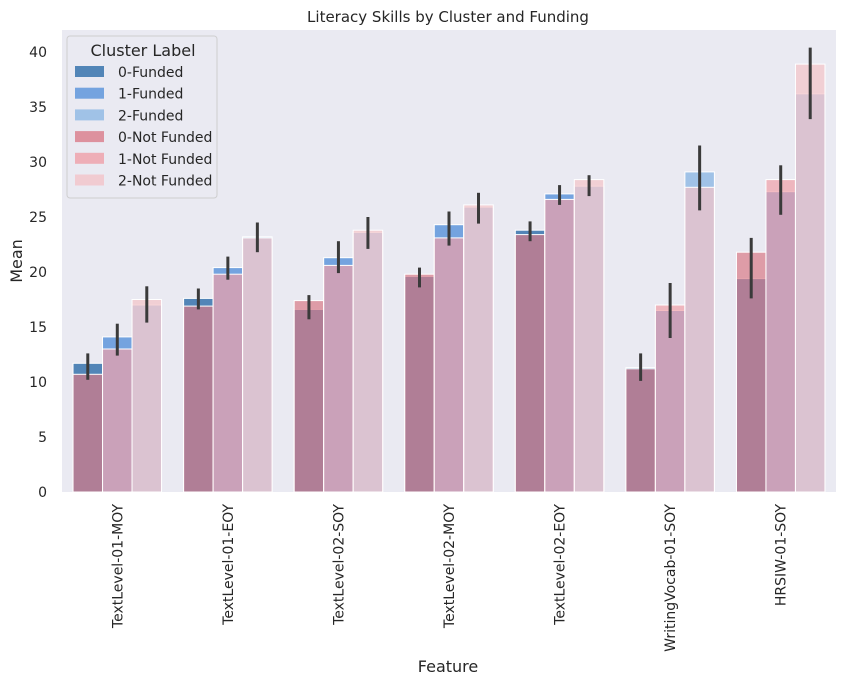 Image resolution: width=845 pixels, height=685 pixels. I want to click on legend-label-2: 2-Funded, so click(150, 116).